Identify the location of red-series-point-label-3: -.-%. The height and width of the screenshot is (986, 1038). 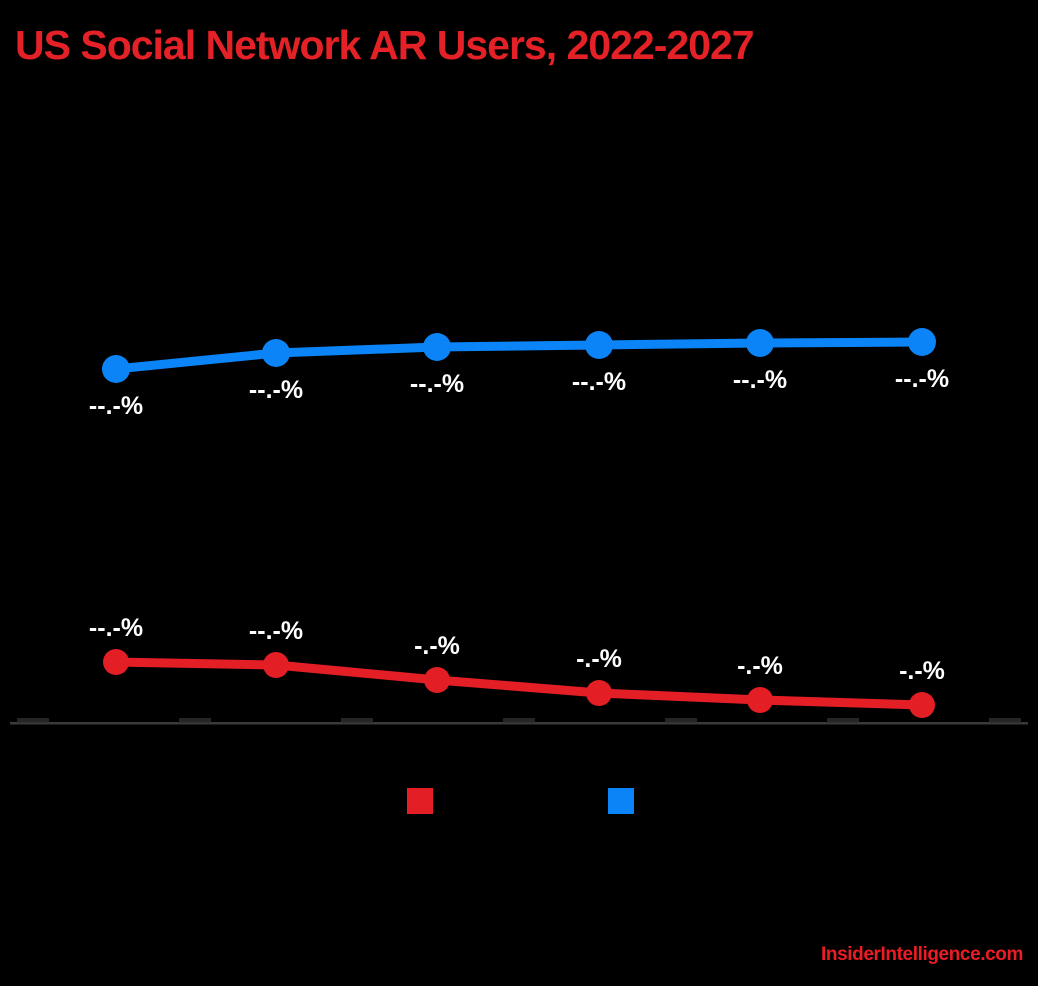
(599, 659).